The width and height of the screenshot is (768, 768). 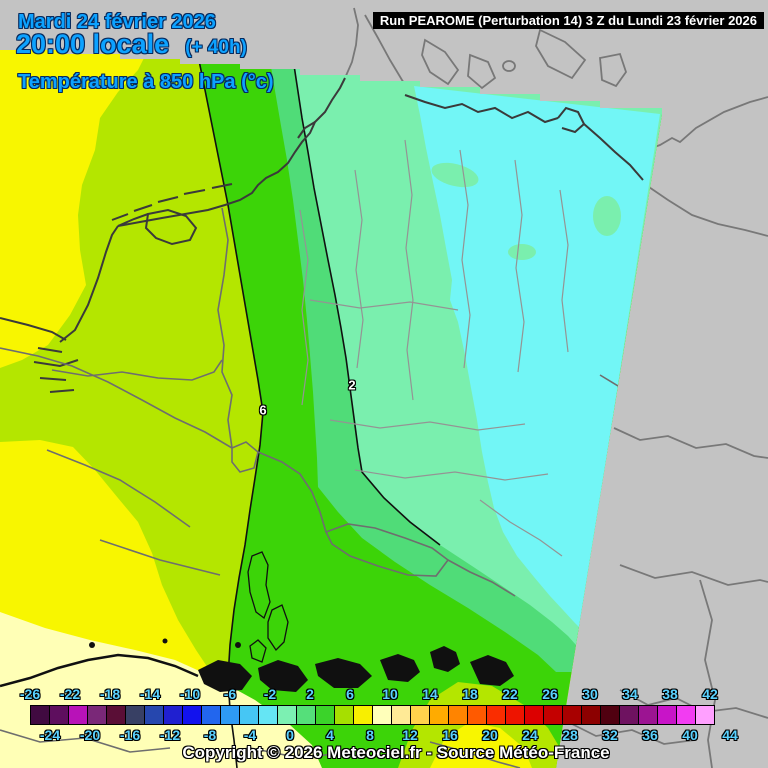 What do you see at coordinates (370, 735) in the screenshot?
I see `colorbar-tick-label: 8` at bounding box center [370, 735].